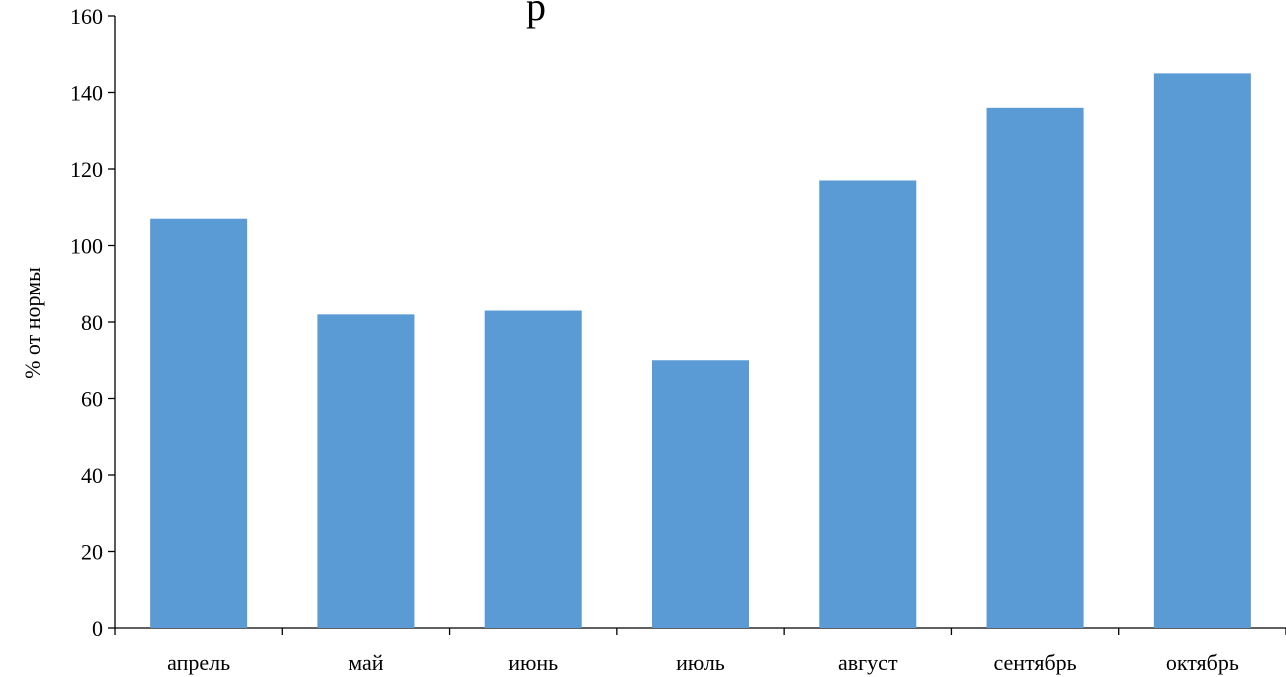 The height and width of the screenshot is (677, 1286). I want to click on x-tick-label: август, so click(868, 662).